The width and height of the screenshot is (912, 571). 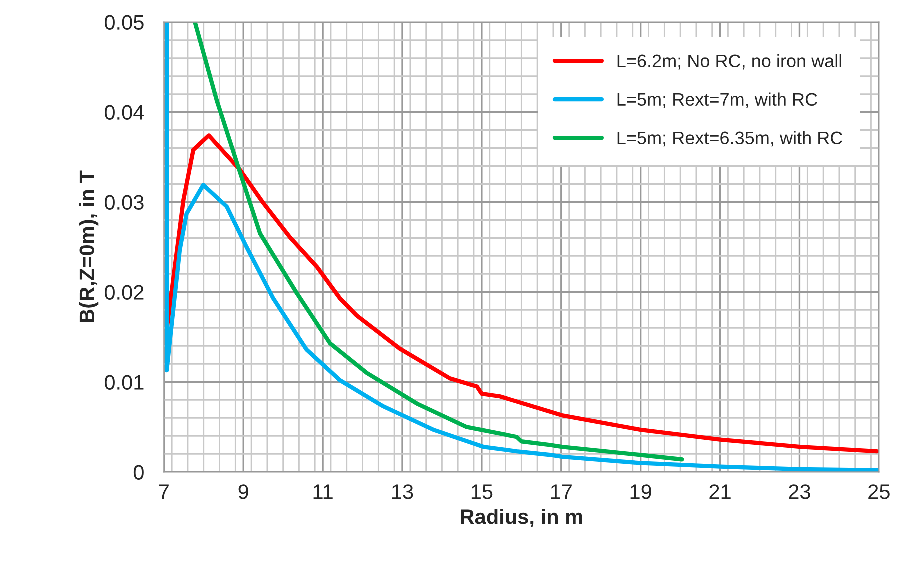 What do you see at coordinates (89, 246) in the screenshot?
I see `y-axis-title: B(R,Z=0m), in T` at bounding box center [89, 246].